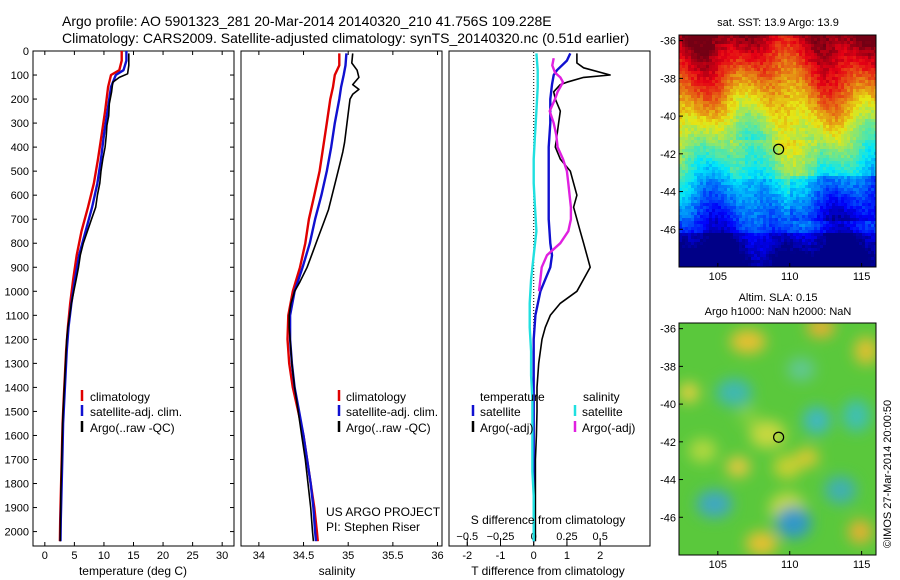 The image size is (900, 580). Describe the element at coordinates (534, 556) in the screenshot. I see `x-tick-label: 0` at that location.